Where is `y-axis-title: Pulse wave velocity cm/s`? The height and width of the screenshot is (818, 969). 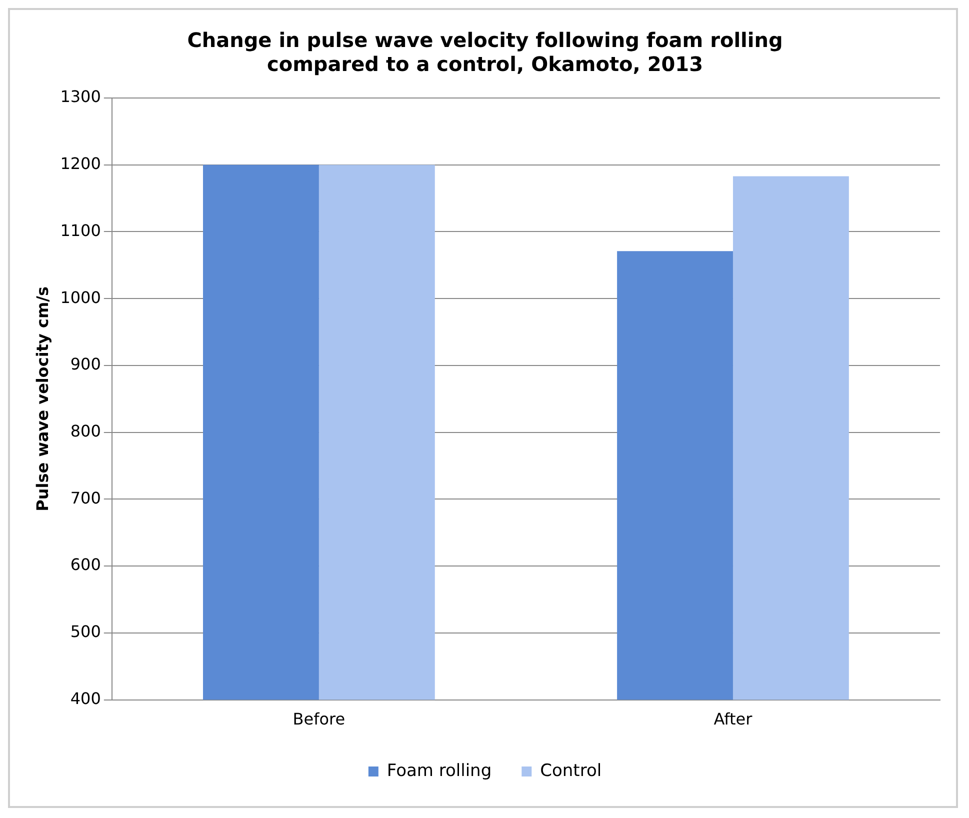 y-axis-title: Pulse wave velocity cm/s is located at coordinates (42, 399).